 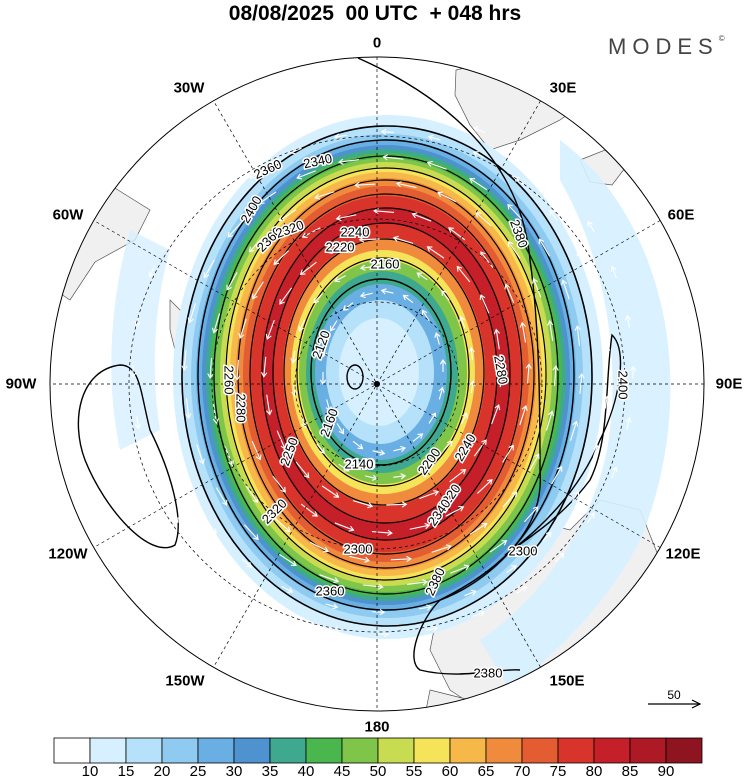 I want to click on colorbar-tick-30: 30, so click(x=234, y=771).